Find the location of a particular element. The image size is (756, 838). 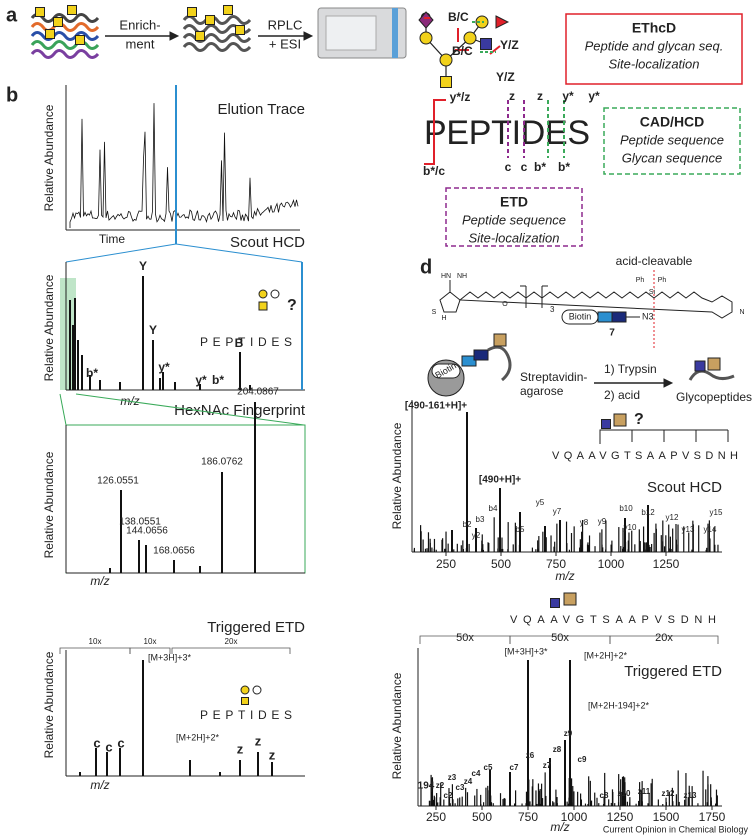

peak-label: 168.0656 is located at coordinates (174, 551).